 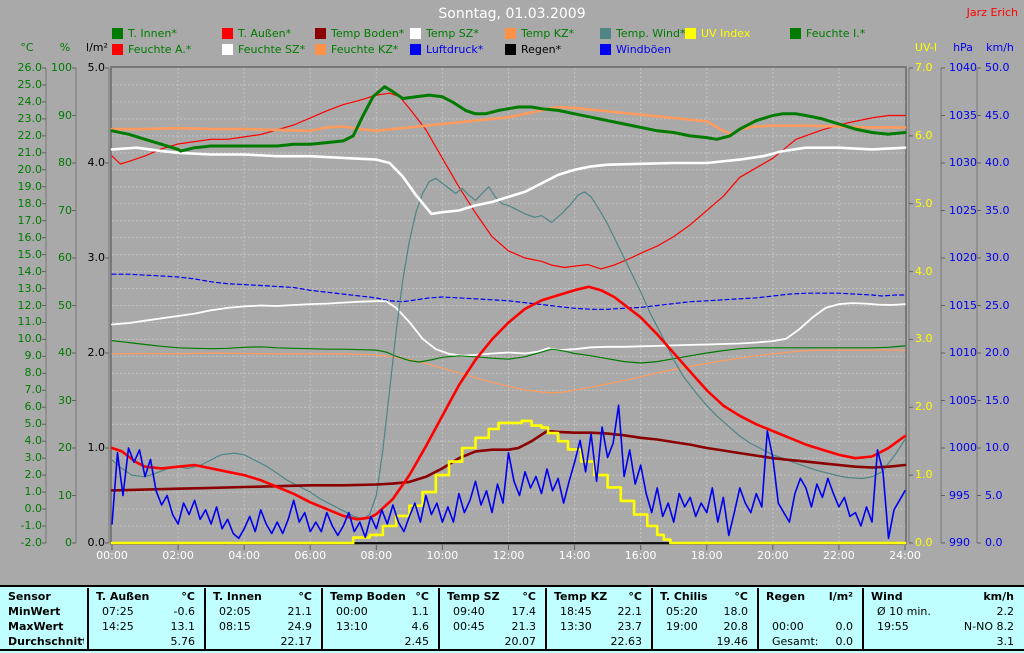 I want to click on x-label-12-00: 12:00, so click(x=508, y=555).